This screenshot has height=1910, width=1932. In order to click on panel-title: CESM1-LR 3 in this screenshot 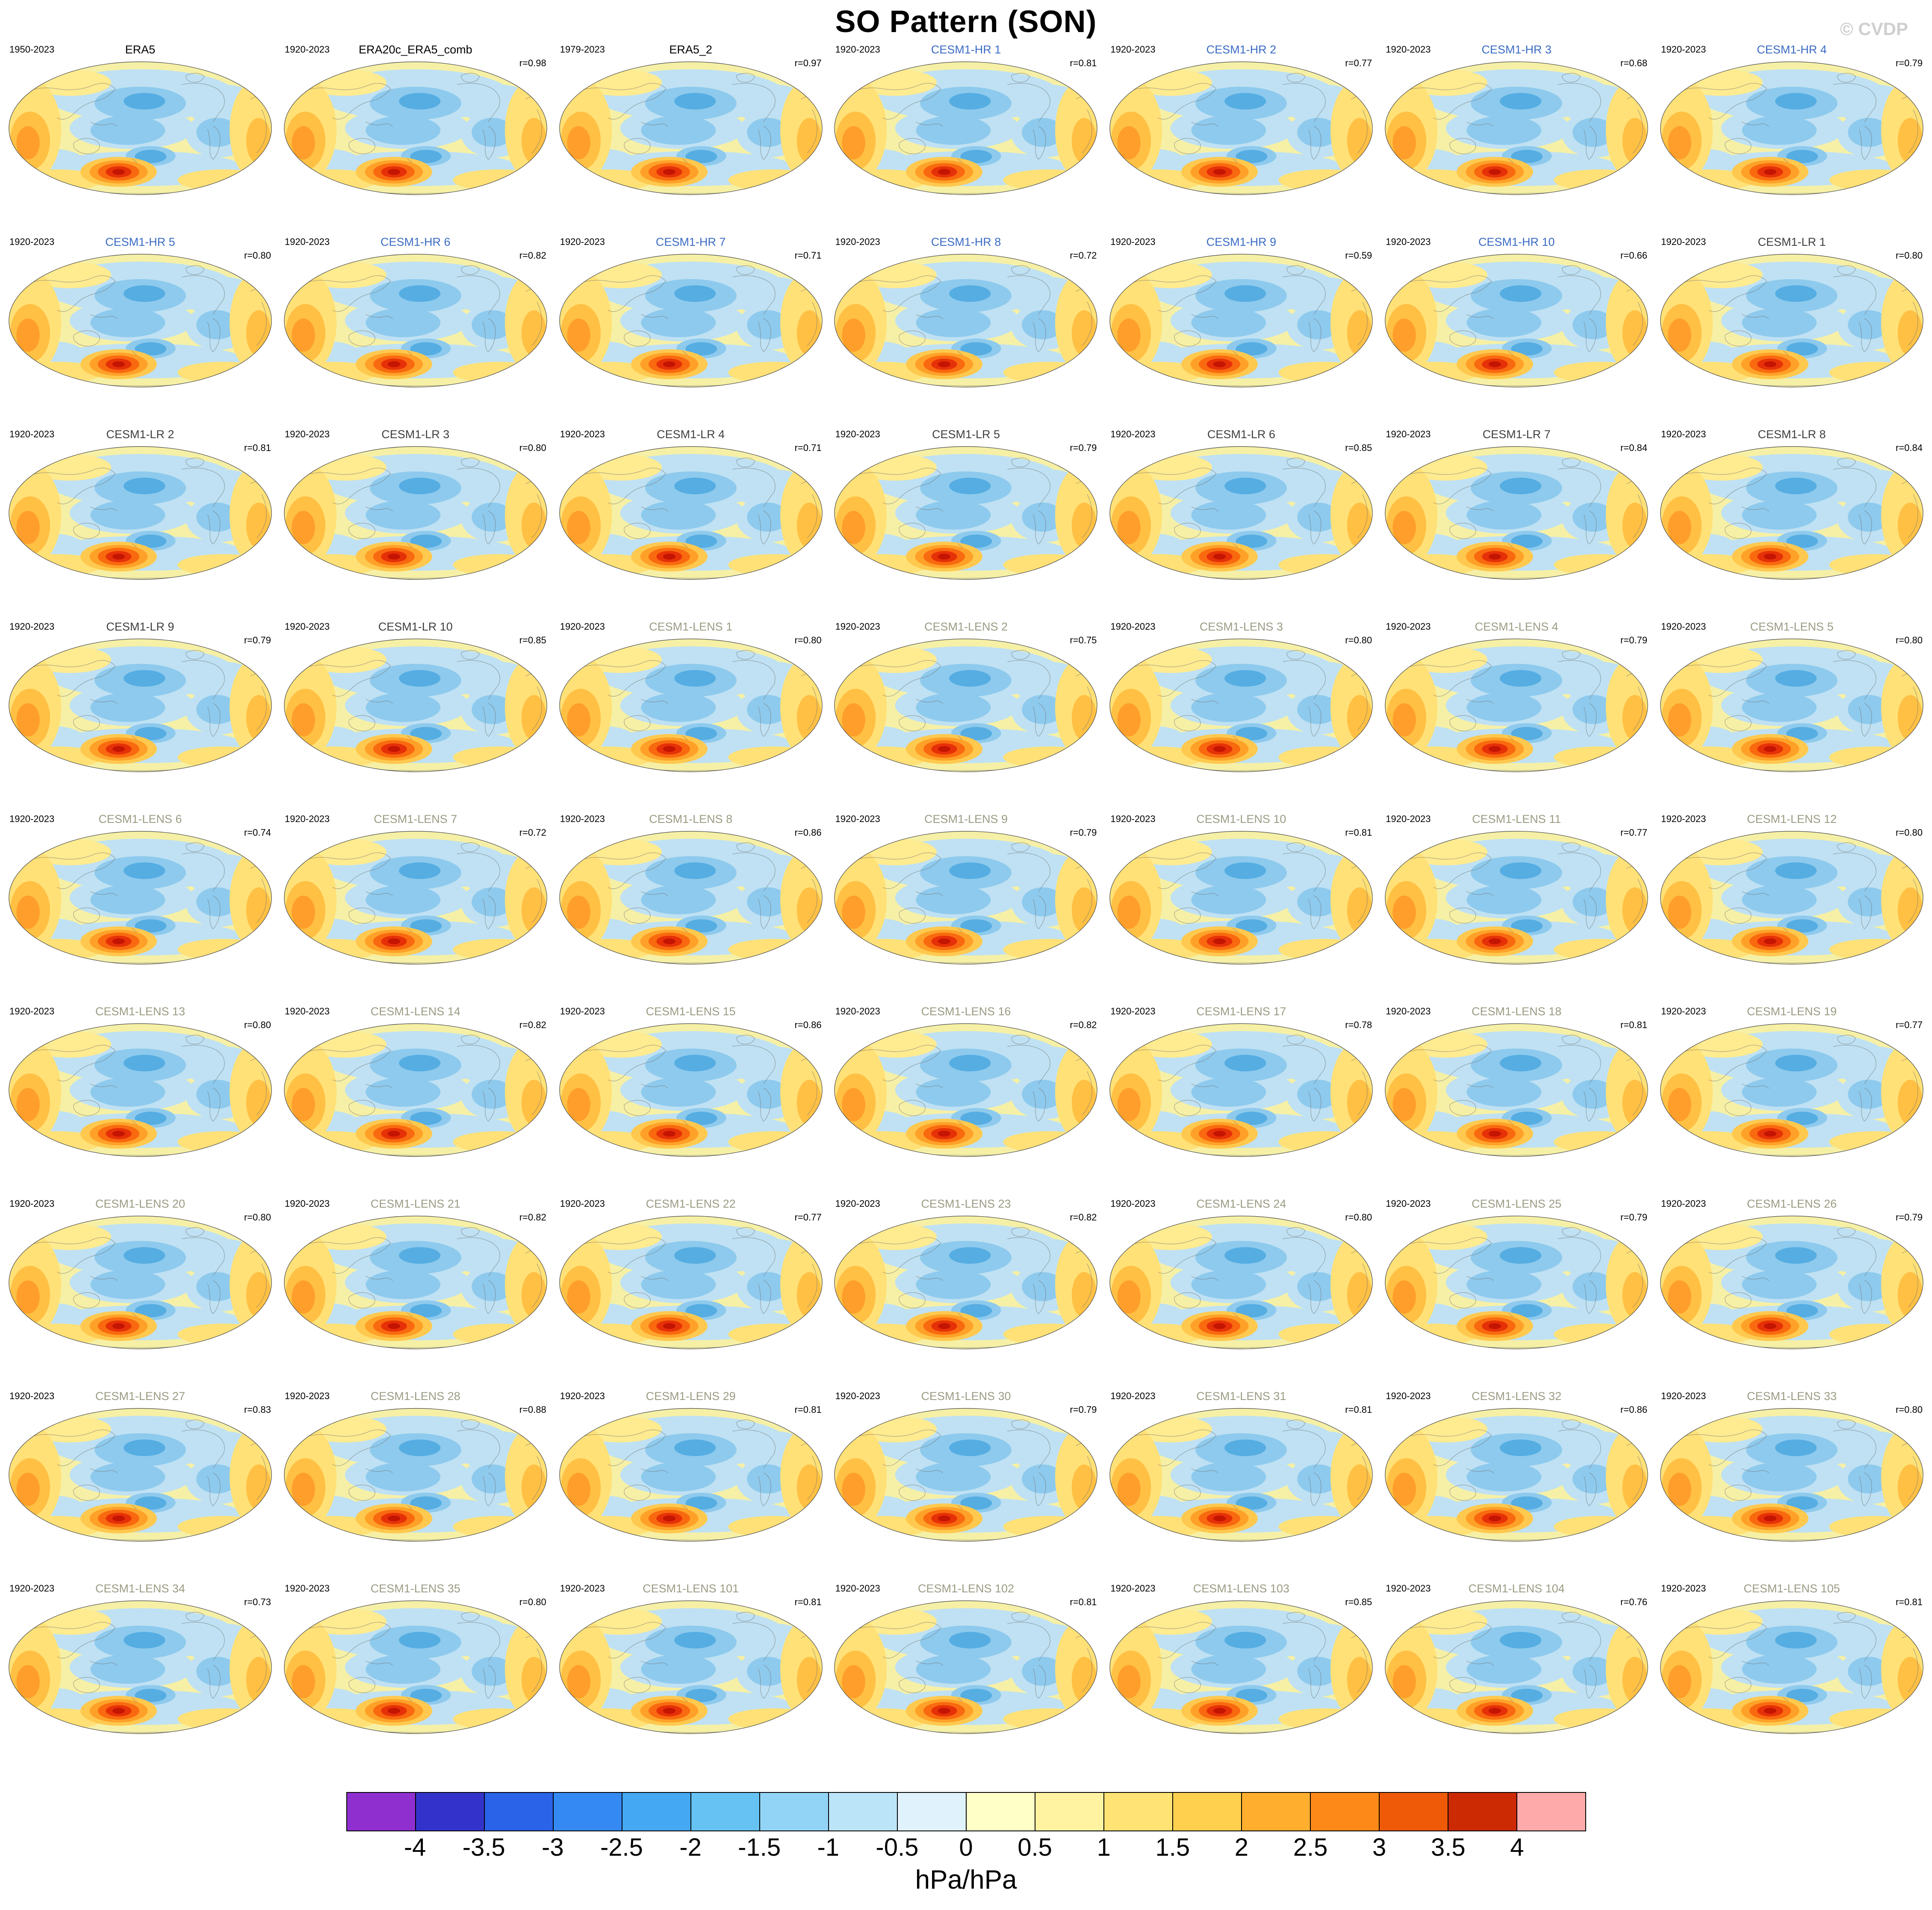, I will do `click(416, 434)`.